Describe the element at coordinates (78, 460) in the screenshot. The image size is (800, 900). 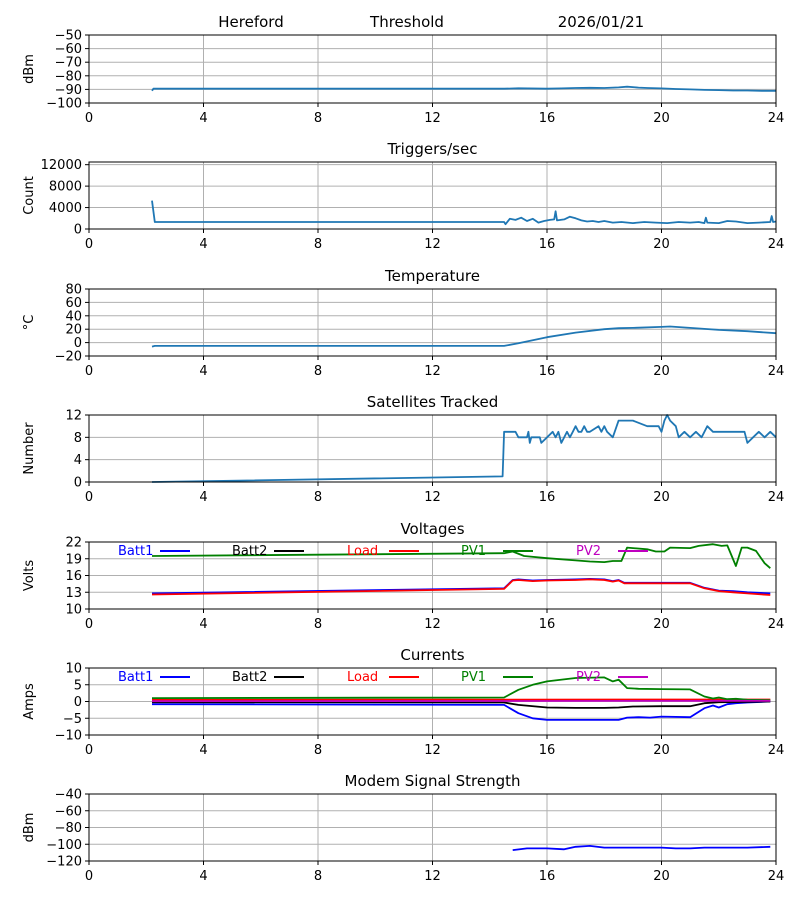
I see `y-tick-label: 4` at that location.